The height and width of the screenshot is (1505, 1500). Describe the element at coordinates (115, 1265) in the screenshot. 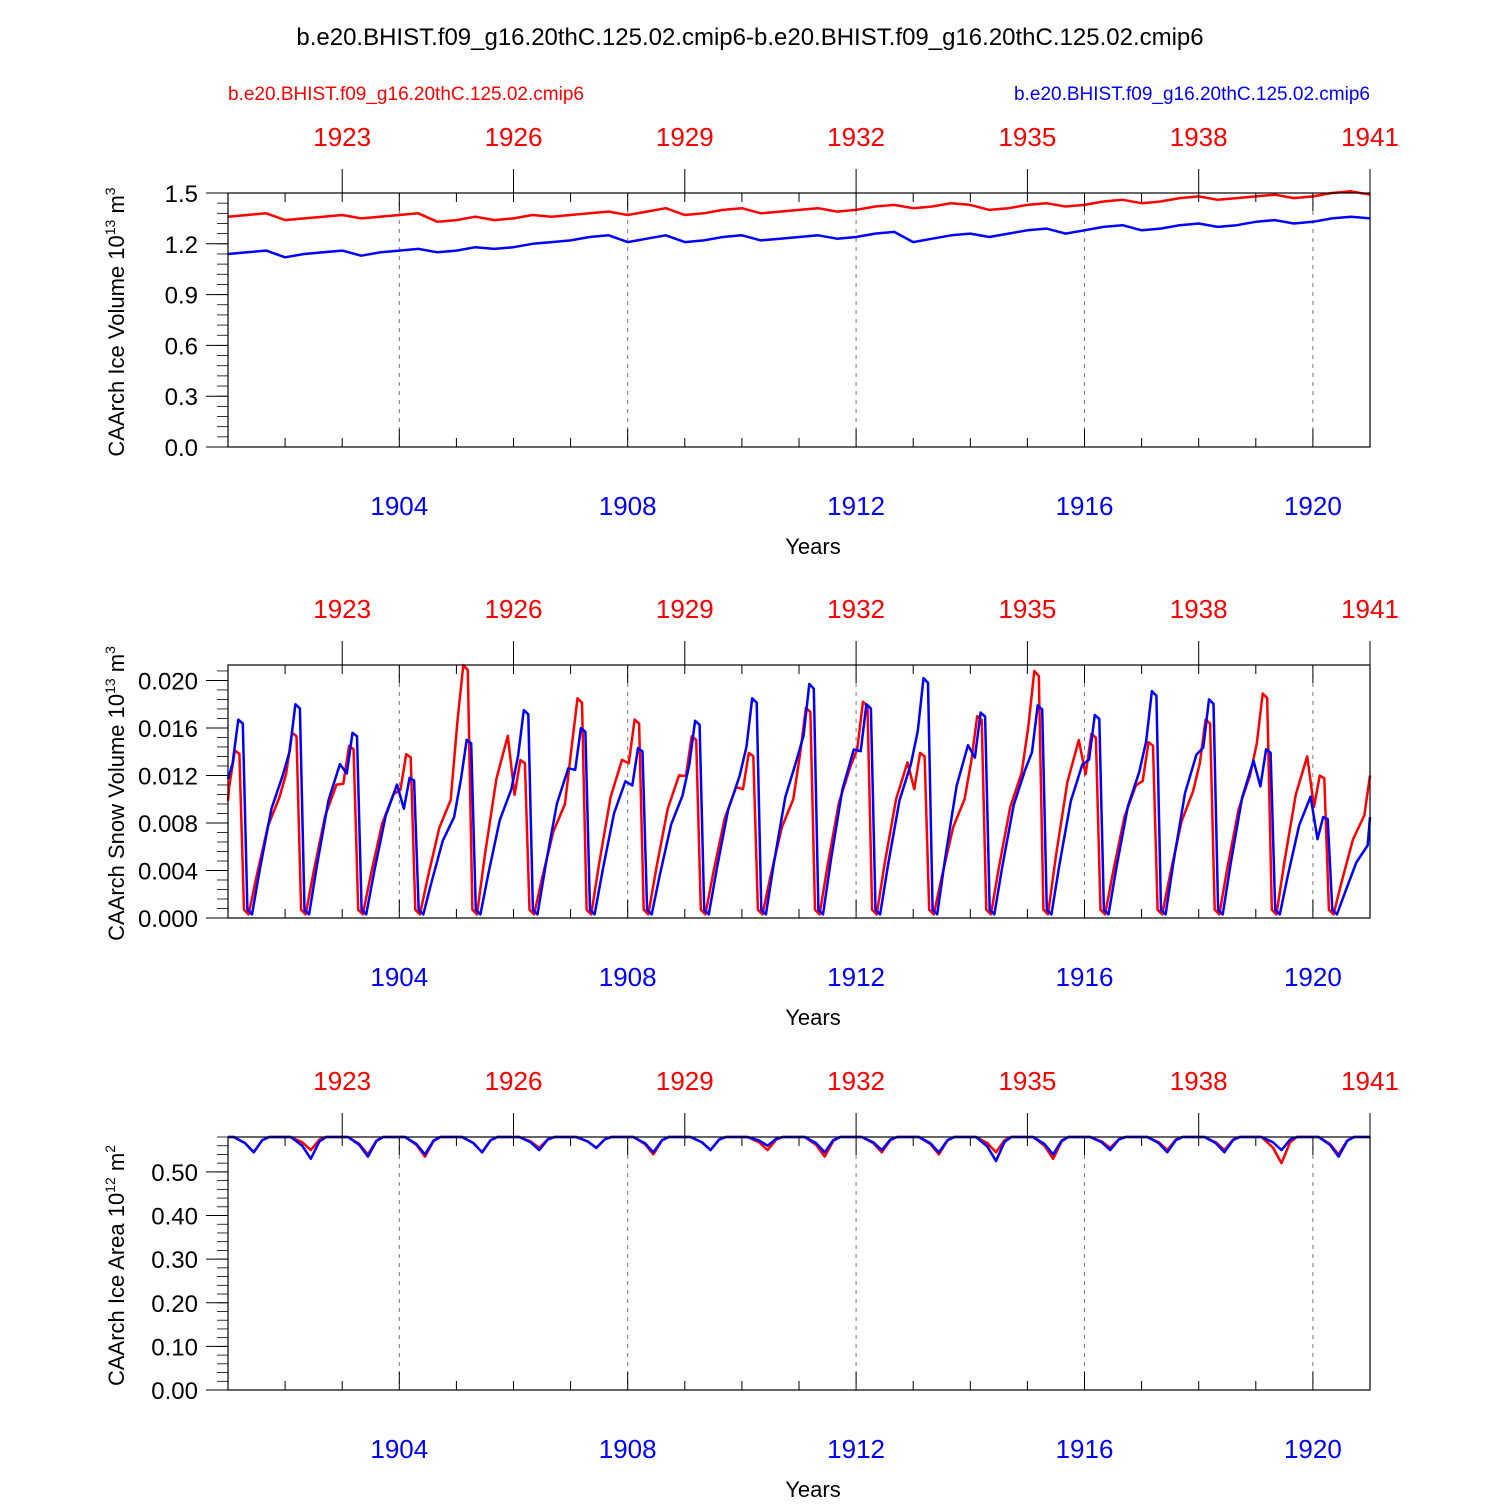

I see `y-axis-label: CAArch Ice Area 1012 m2` at that location.